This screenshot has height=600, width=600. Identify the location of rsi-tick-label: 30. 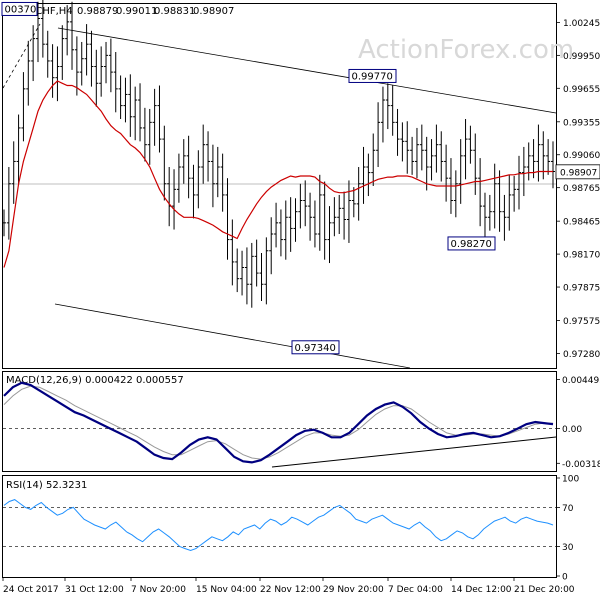
(568, 548).